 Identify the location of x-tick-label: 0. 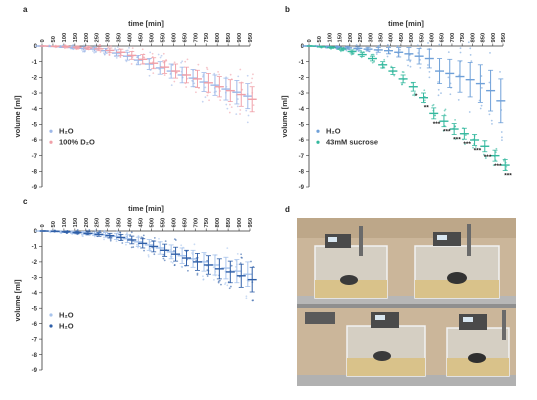
(310, 40).